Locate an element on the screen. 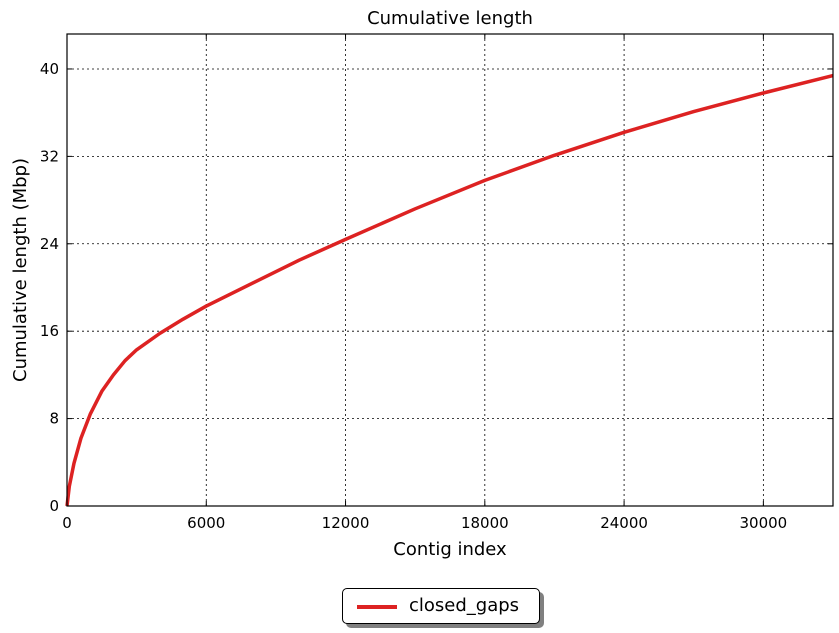 The width and height of the screenshot is (839, 633). x-tick-label: 6000 is located at coordinates (206, 523).